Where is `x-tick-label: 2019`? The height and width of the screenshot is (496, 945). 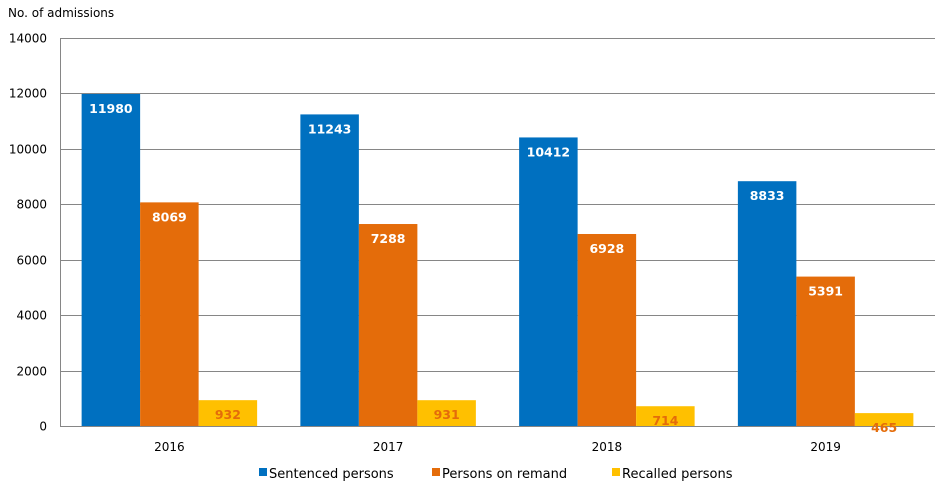
x-tick-label: 2019 is located at coordinates (825, 447).